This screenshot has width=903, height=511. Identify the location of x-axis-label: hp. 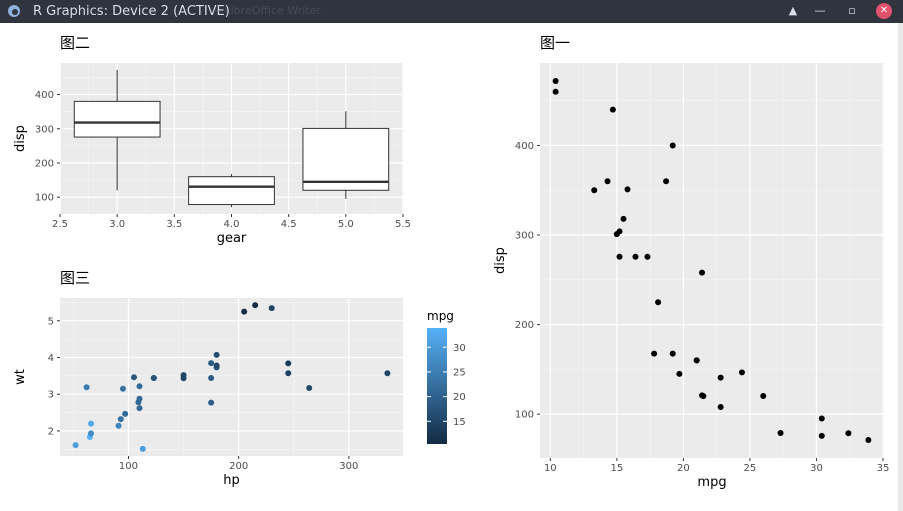
(231, 480).